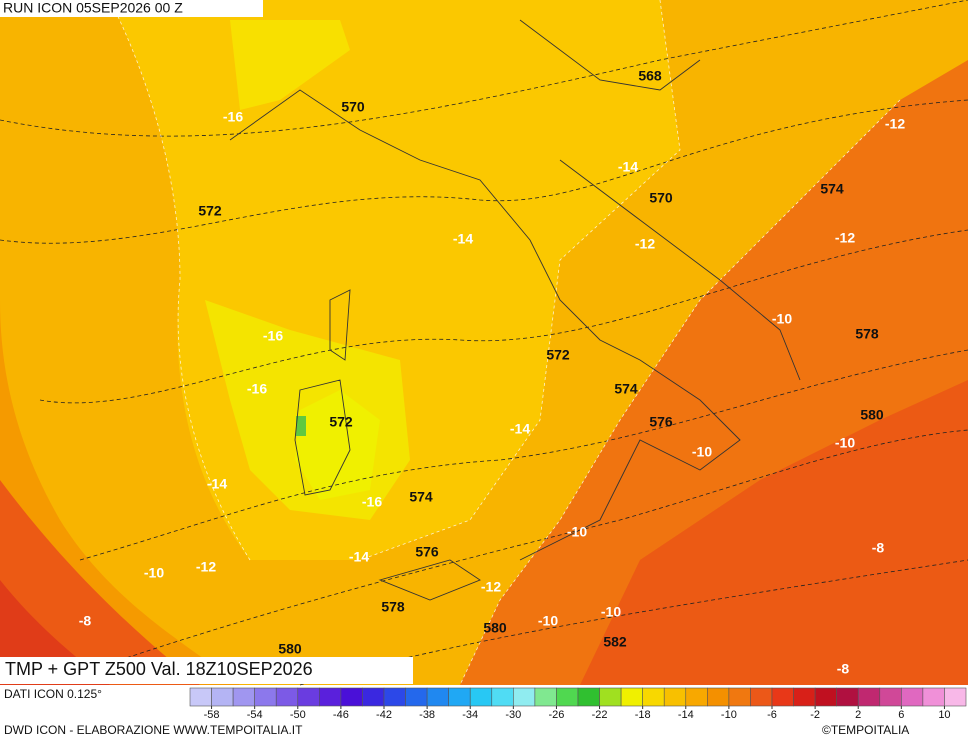 This screenshot has height=745, width=968. Describe the element at coordinates (858, 715) in the screenshot. I see `colorbar-label: 2` at that location.